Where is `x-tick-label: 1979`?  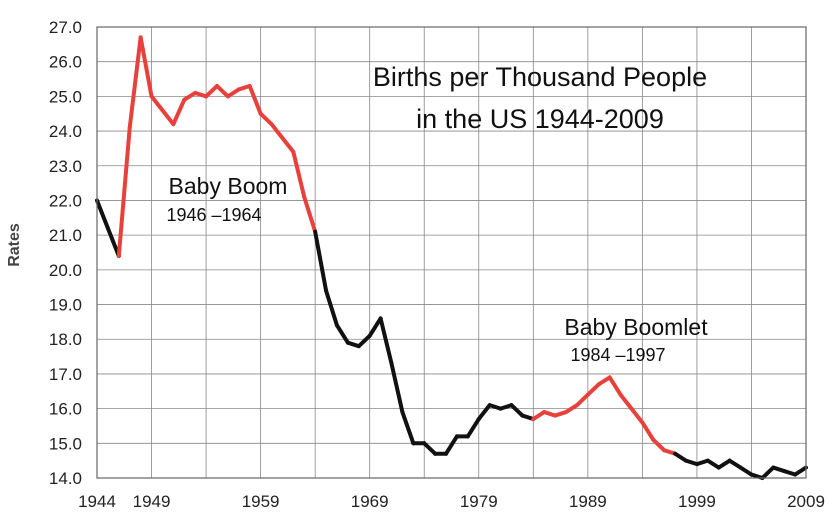 x-tick-label: 1979 is located at coordinates (479, 501).